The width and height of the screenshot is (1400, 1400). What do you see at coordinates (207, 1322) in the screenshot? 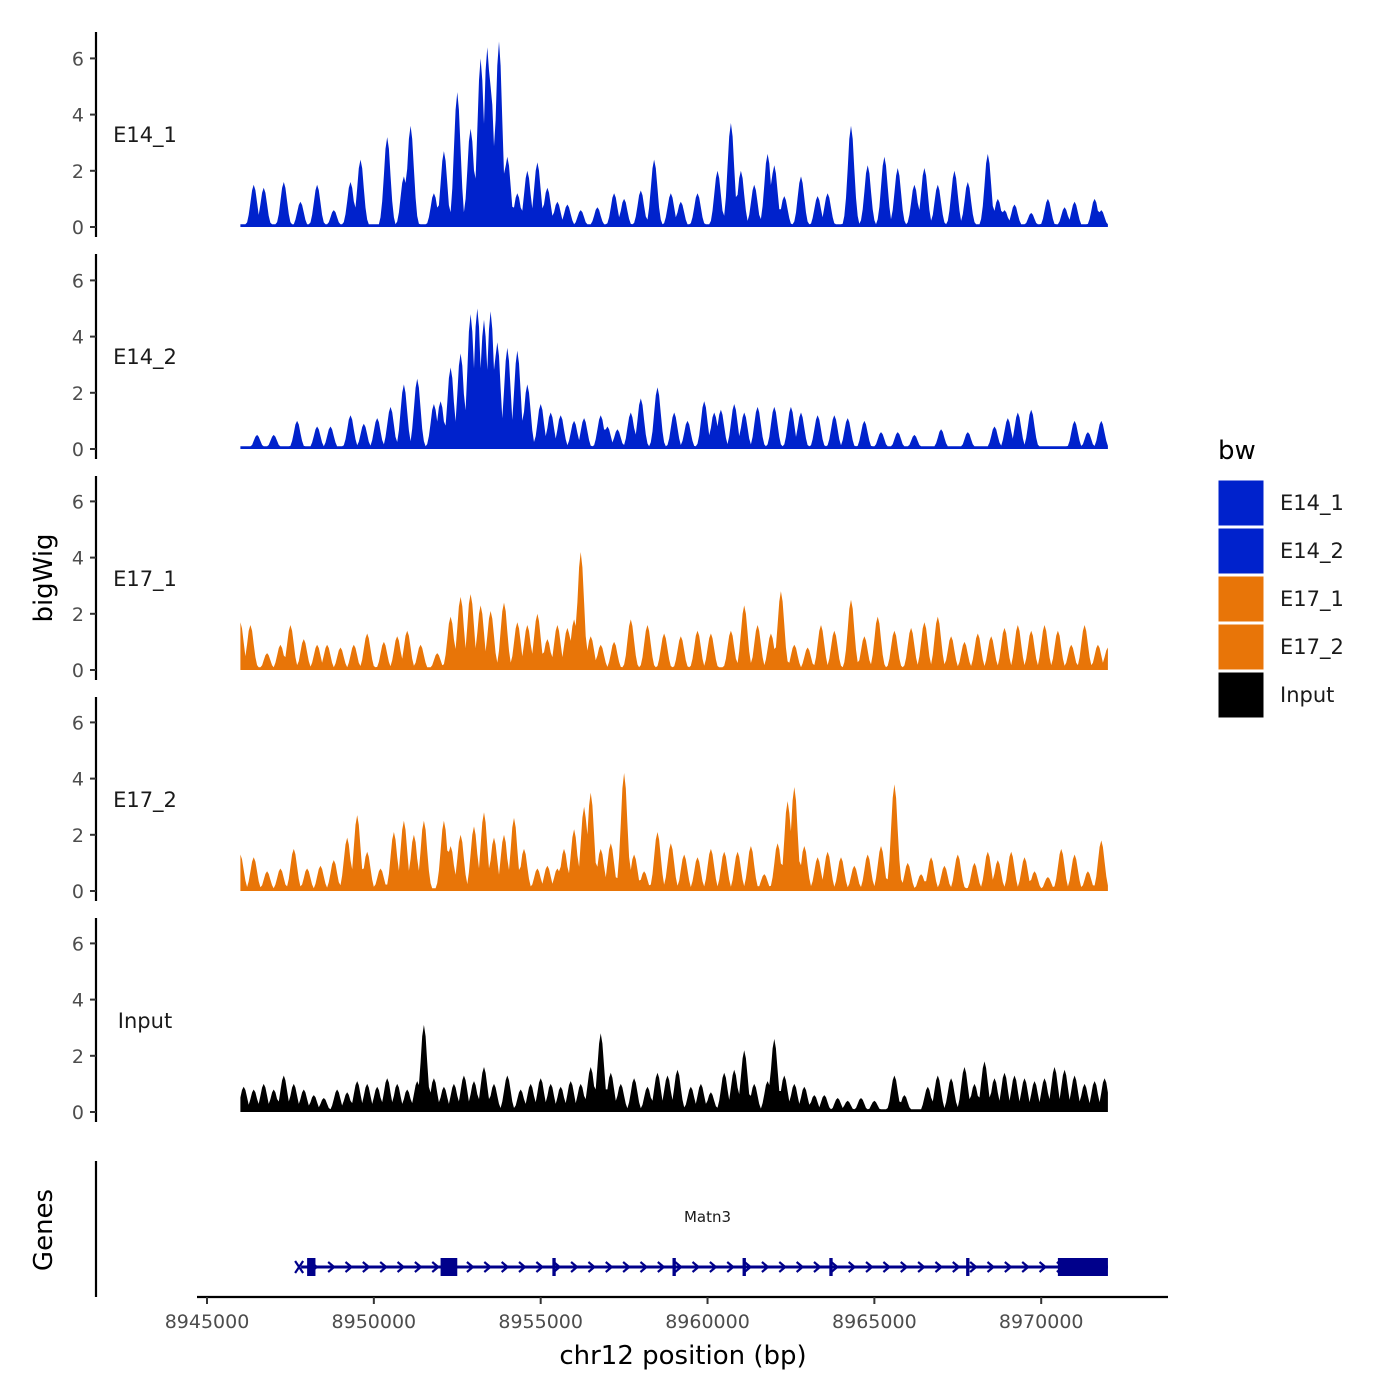
I see `x-tick-label: 8945000` at bounding box center [207, 1322].